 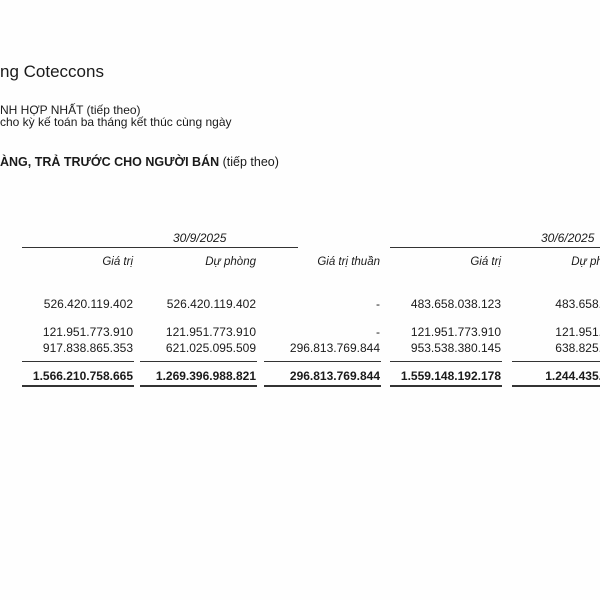 I want to click on table-cell: 621.025.095.509, so click(x=210, y=348).